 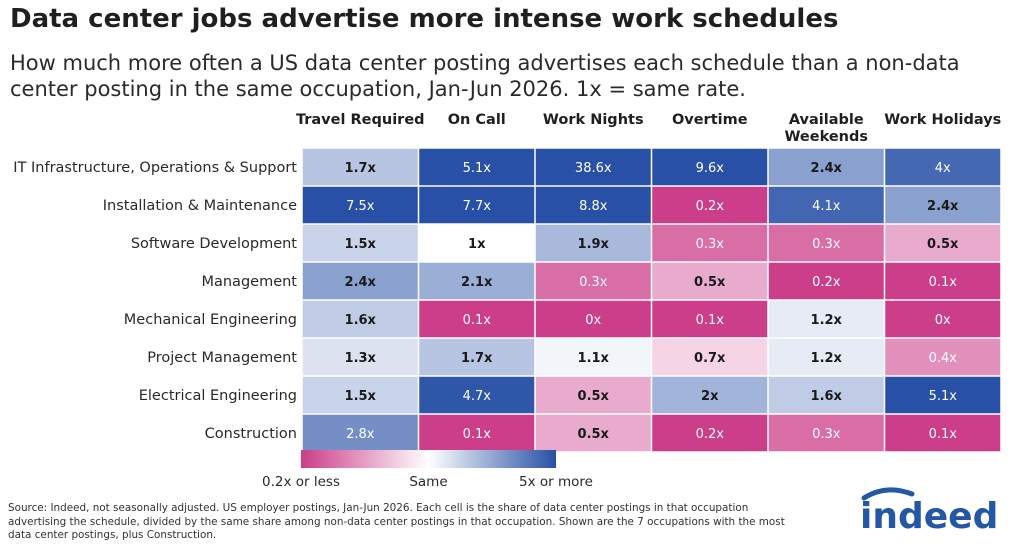 I want to click on column-header: Travel Required, so click(x=360, y=120).